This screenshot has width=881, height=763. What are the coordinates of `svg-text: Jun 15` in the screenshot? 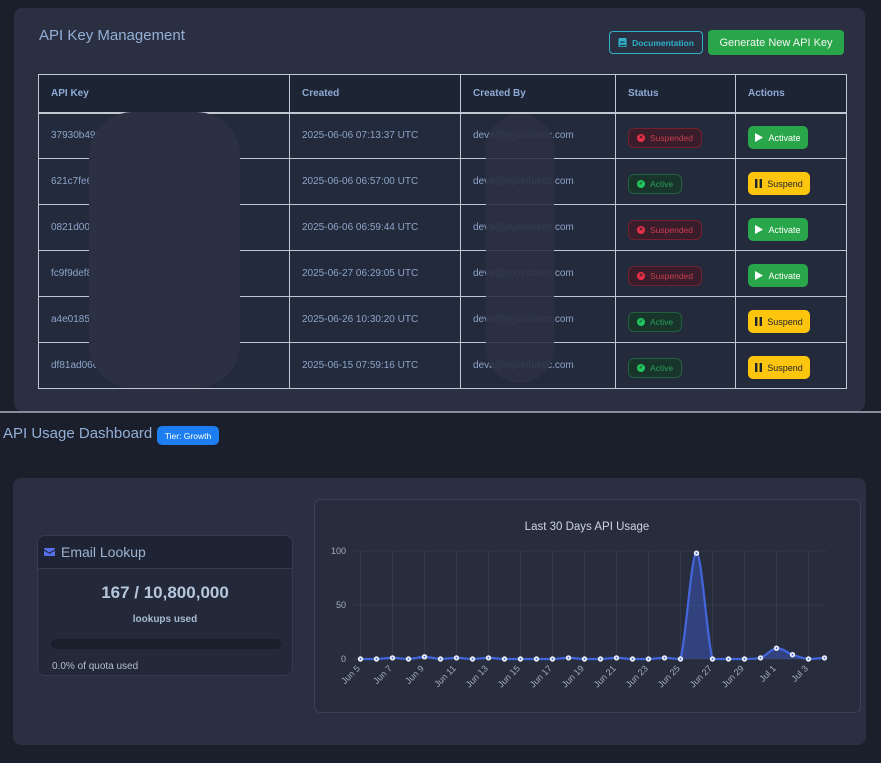 It's located at (509, 676).